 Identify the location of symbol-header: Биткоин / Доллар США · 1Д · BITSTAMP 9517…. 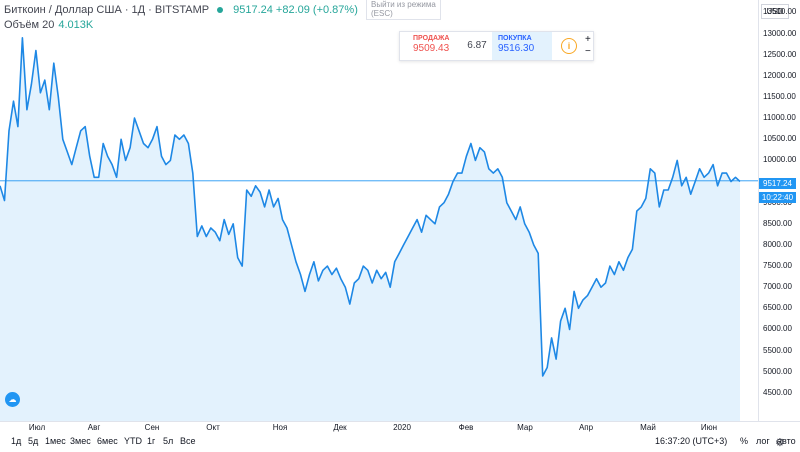
(181, 10).